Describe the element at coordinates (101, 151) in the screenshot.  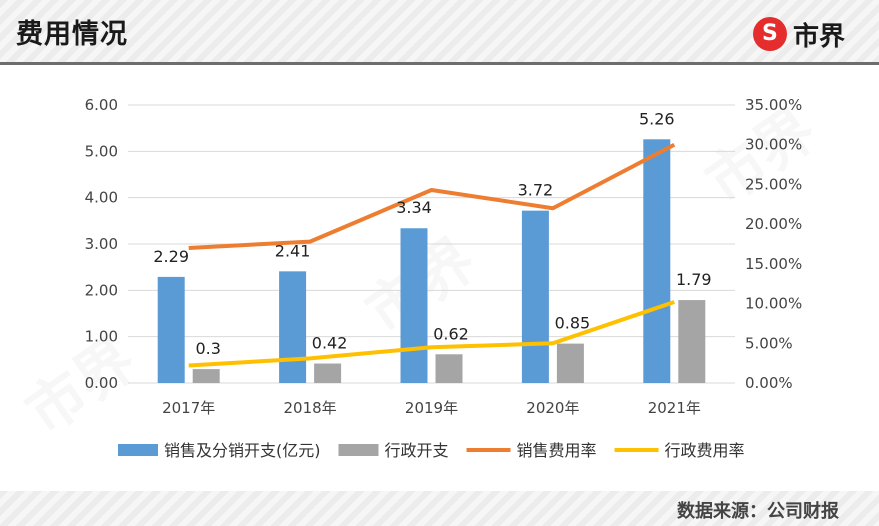
I see `y-left-tick-label: 5.00` at that location.